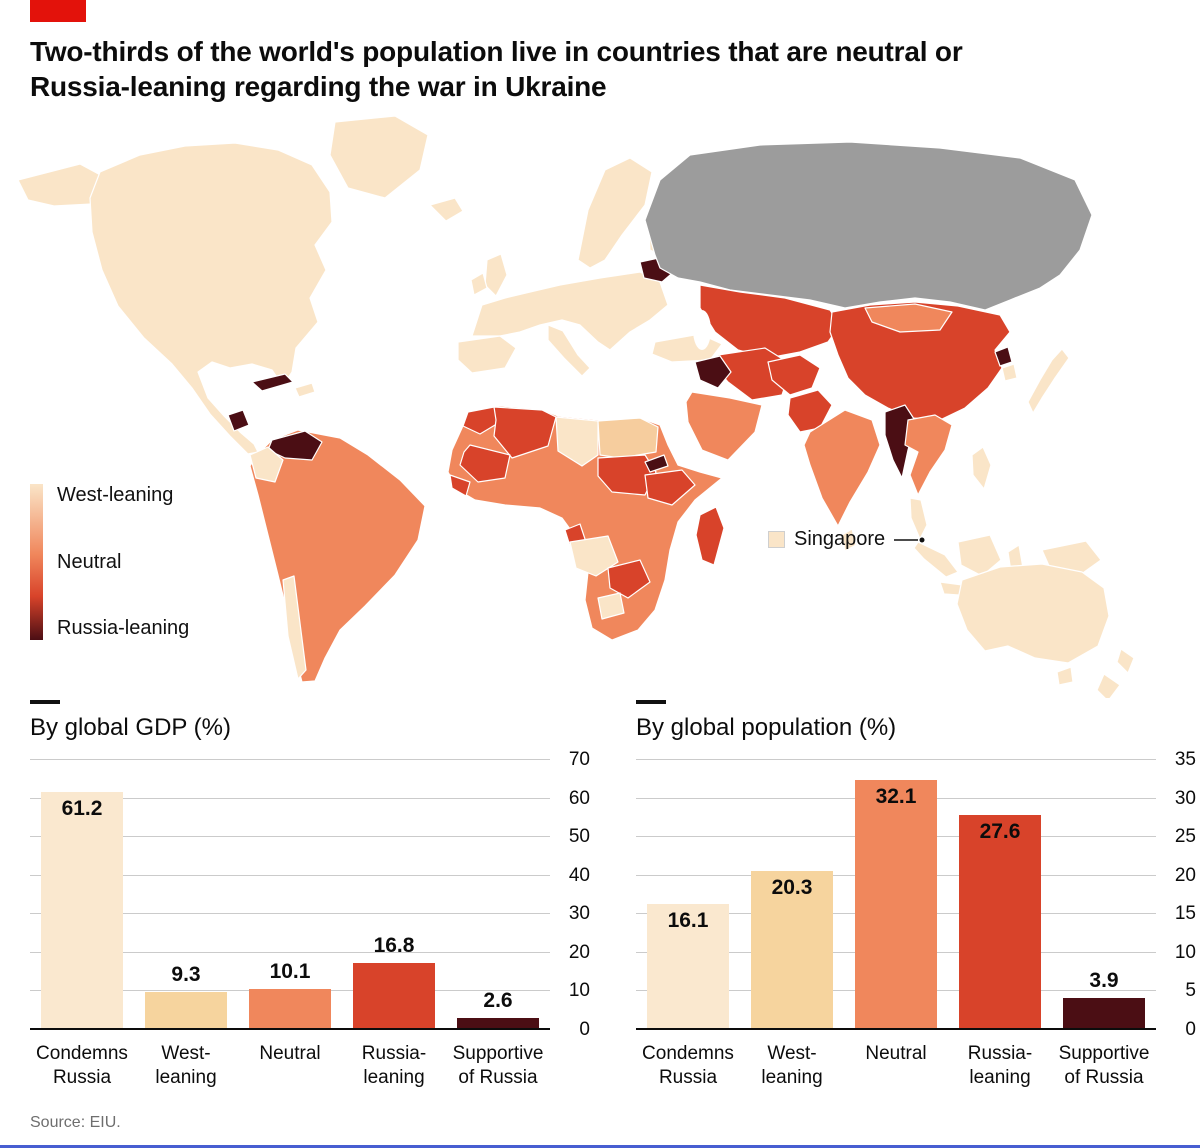  Describe the element at coordinates (826, 539) in the screenshot. I see `singapore-callout: Singapore` at that location.